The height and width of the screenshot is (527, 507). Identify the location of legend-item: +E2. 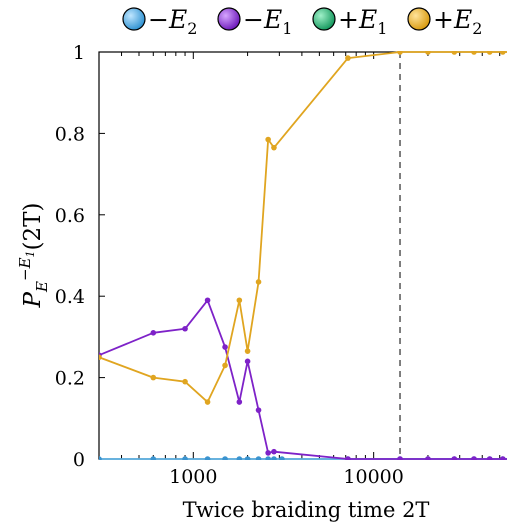
(444, 21).